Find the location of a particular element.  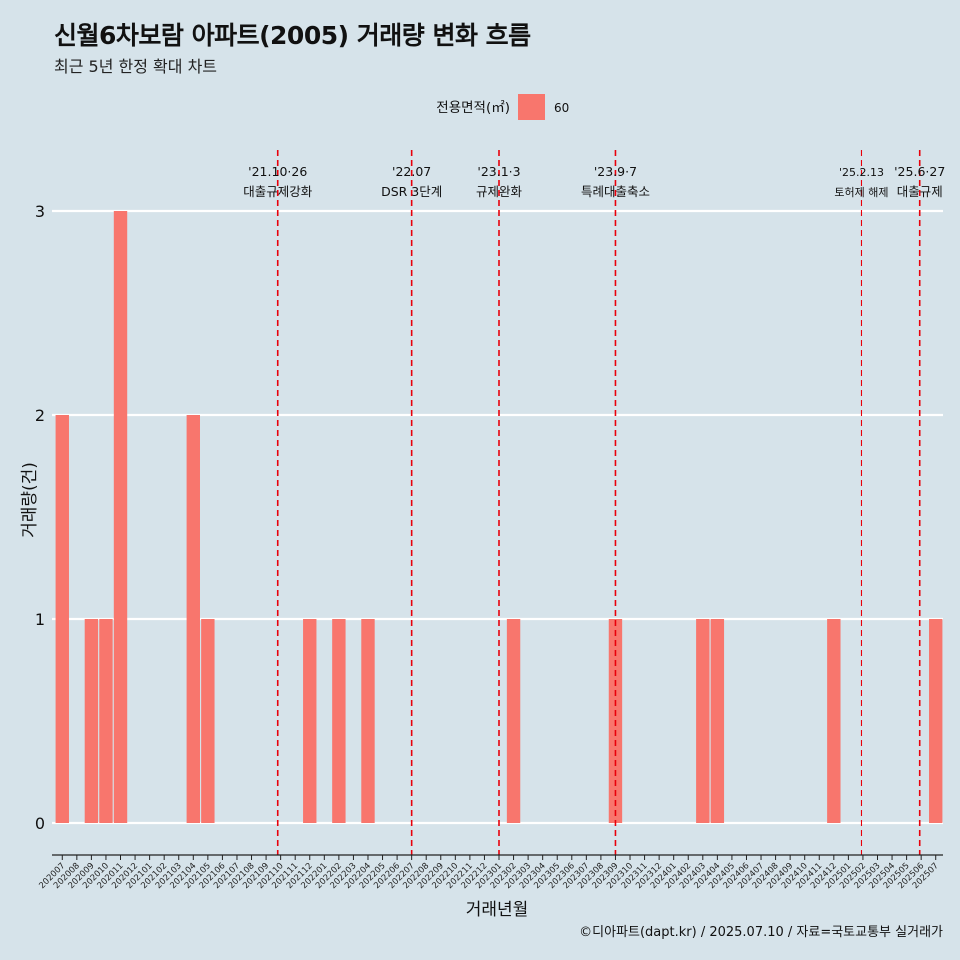

event-name-label: 토허제 해제 is located at coordinates (861, 192).